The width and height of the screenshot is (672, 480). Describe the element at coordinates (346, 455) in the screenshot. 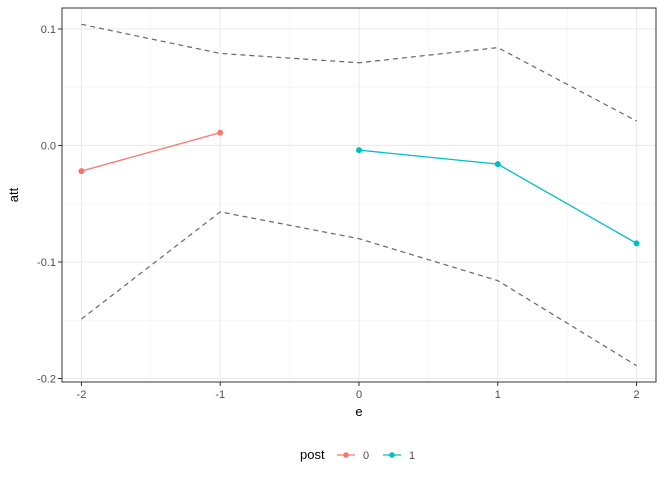

I see `legend-key-0-point` at that location.